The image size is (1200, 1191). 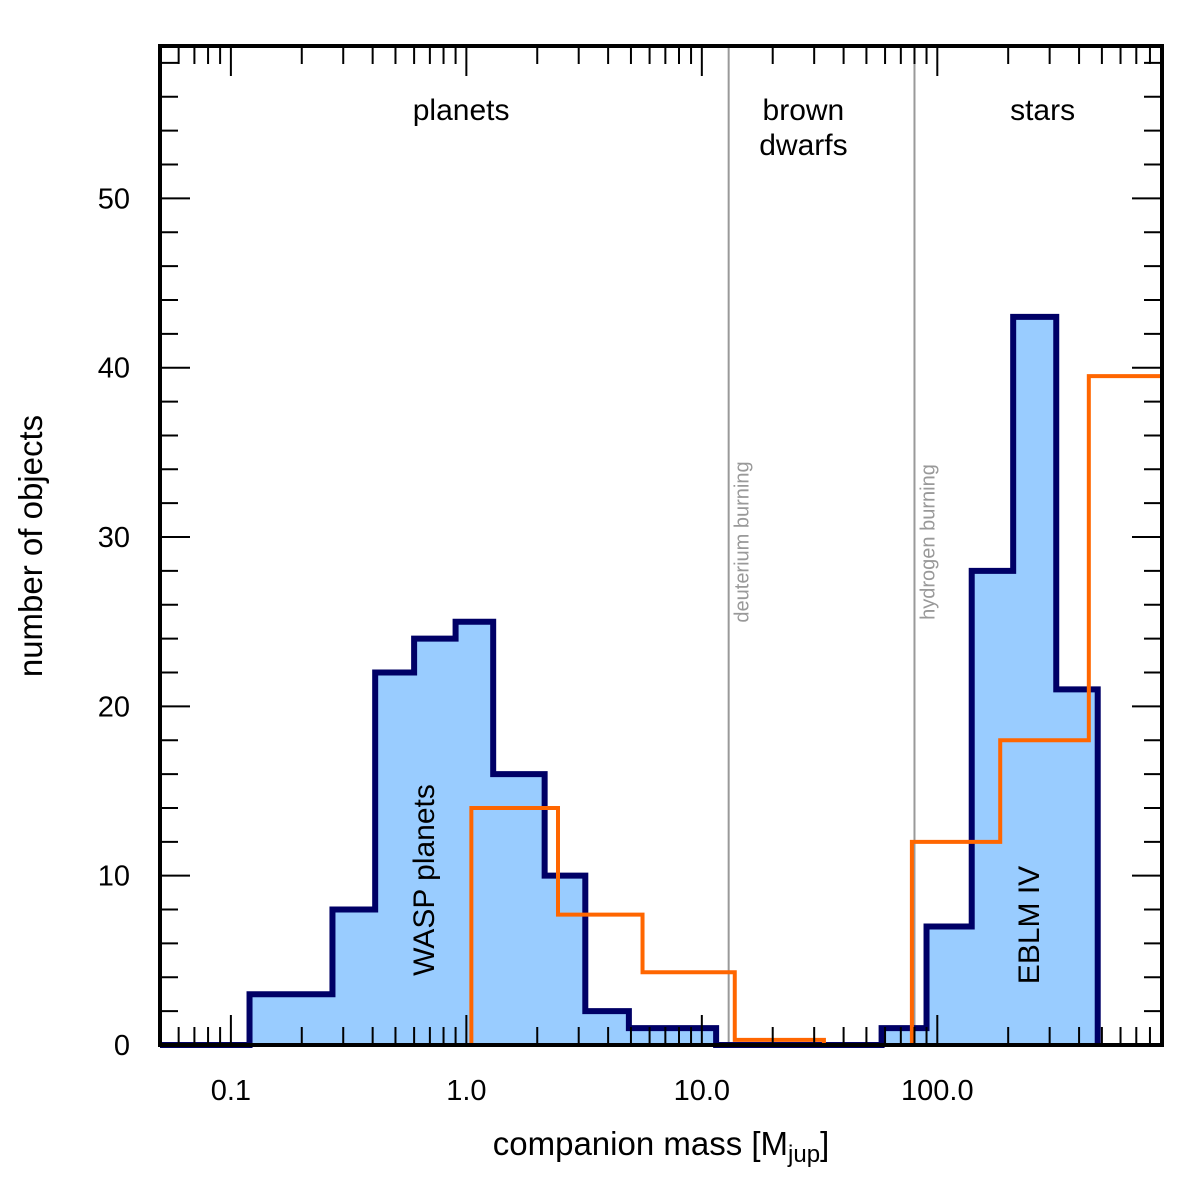 I want to click on x-axis-title-sub: jup, so click(x=803, y=1154).